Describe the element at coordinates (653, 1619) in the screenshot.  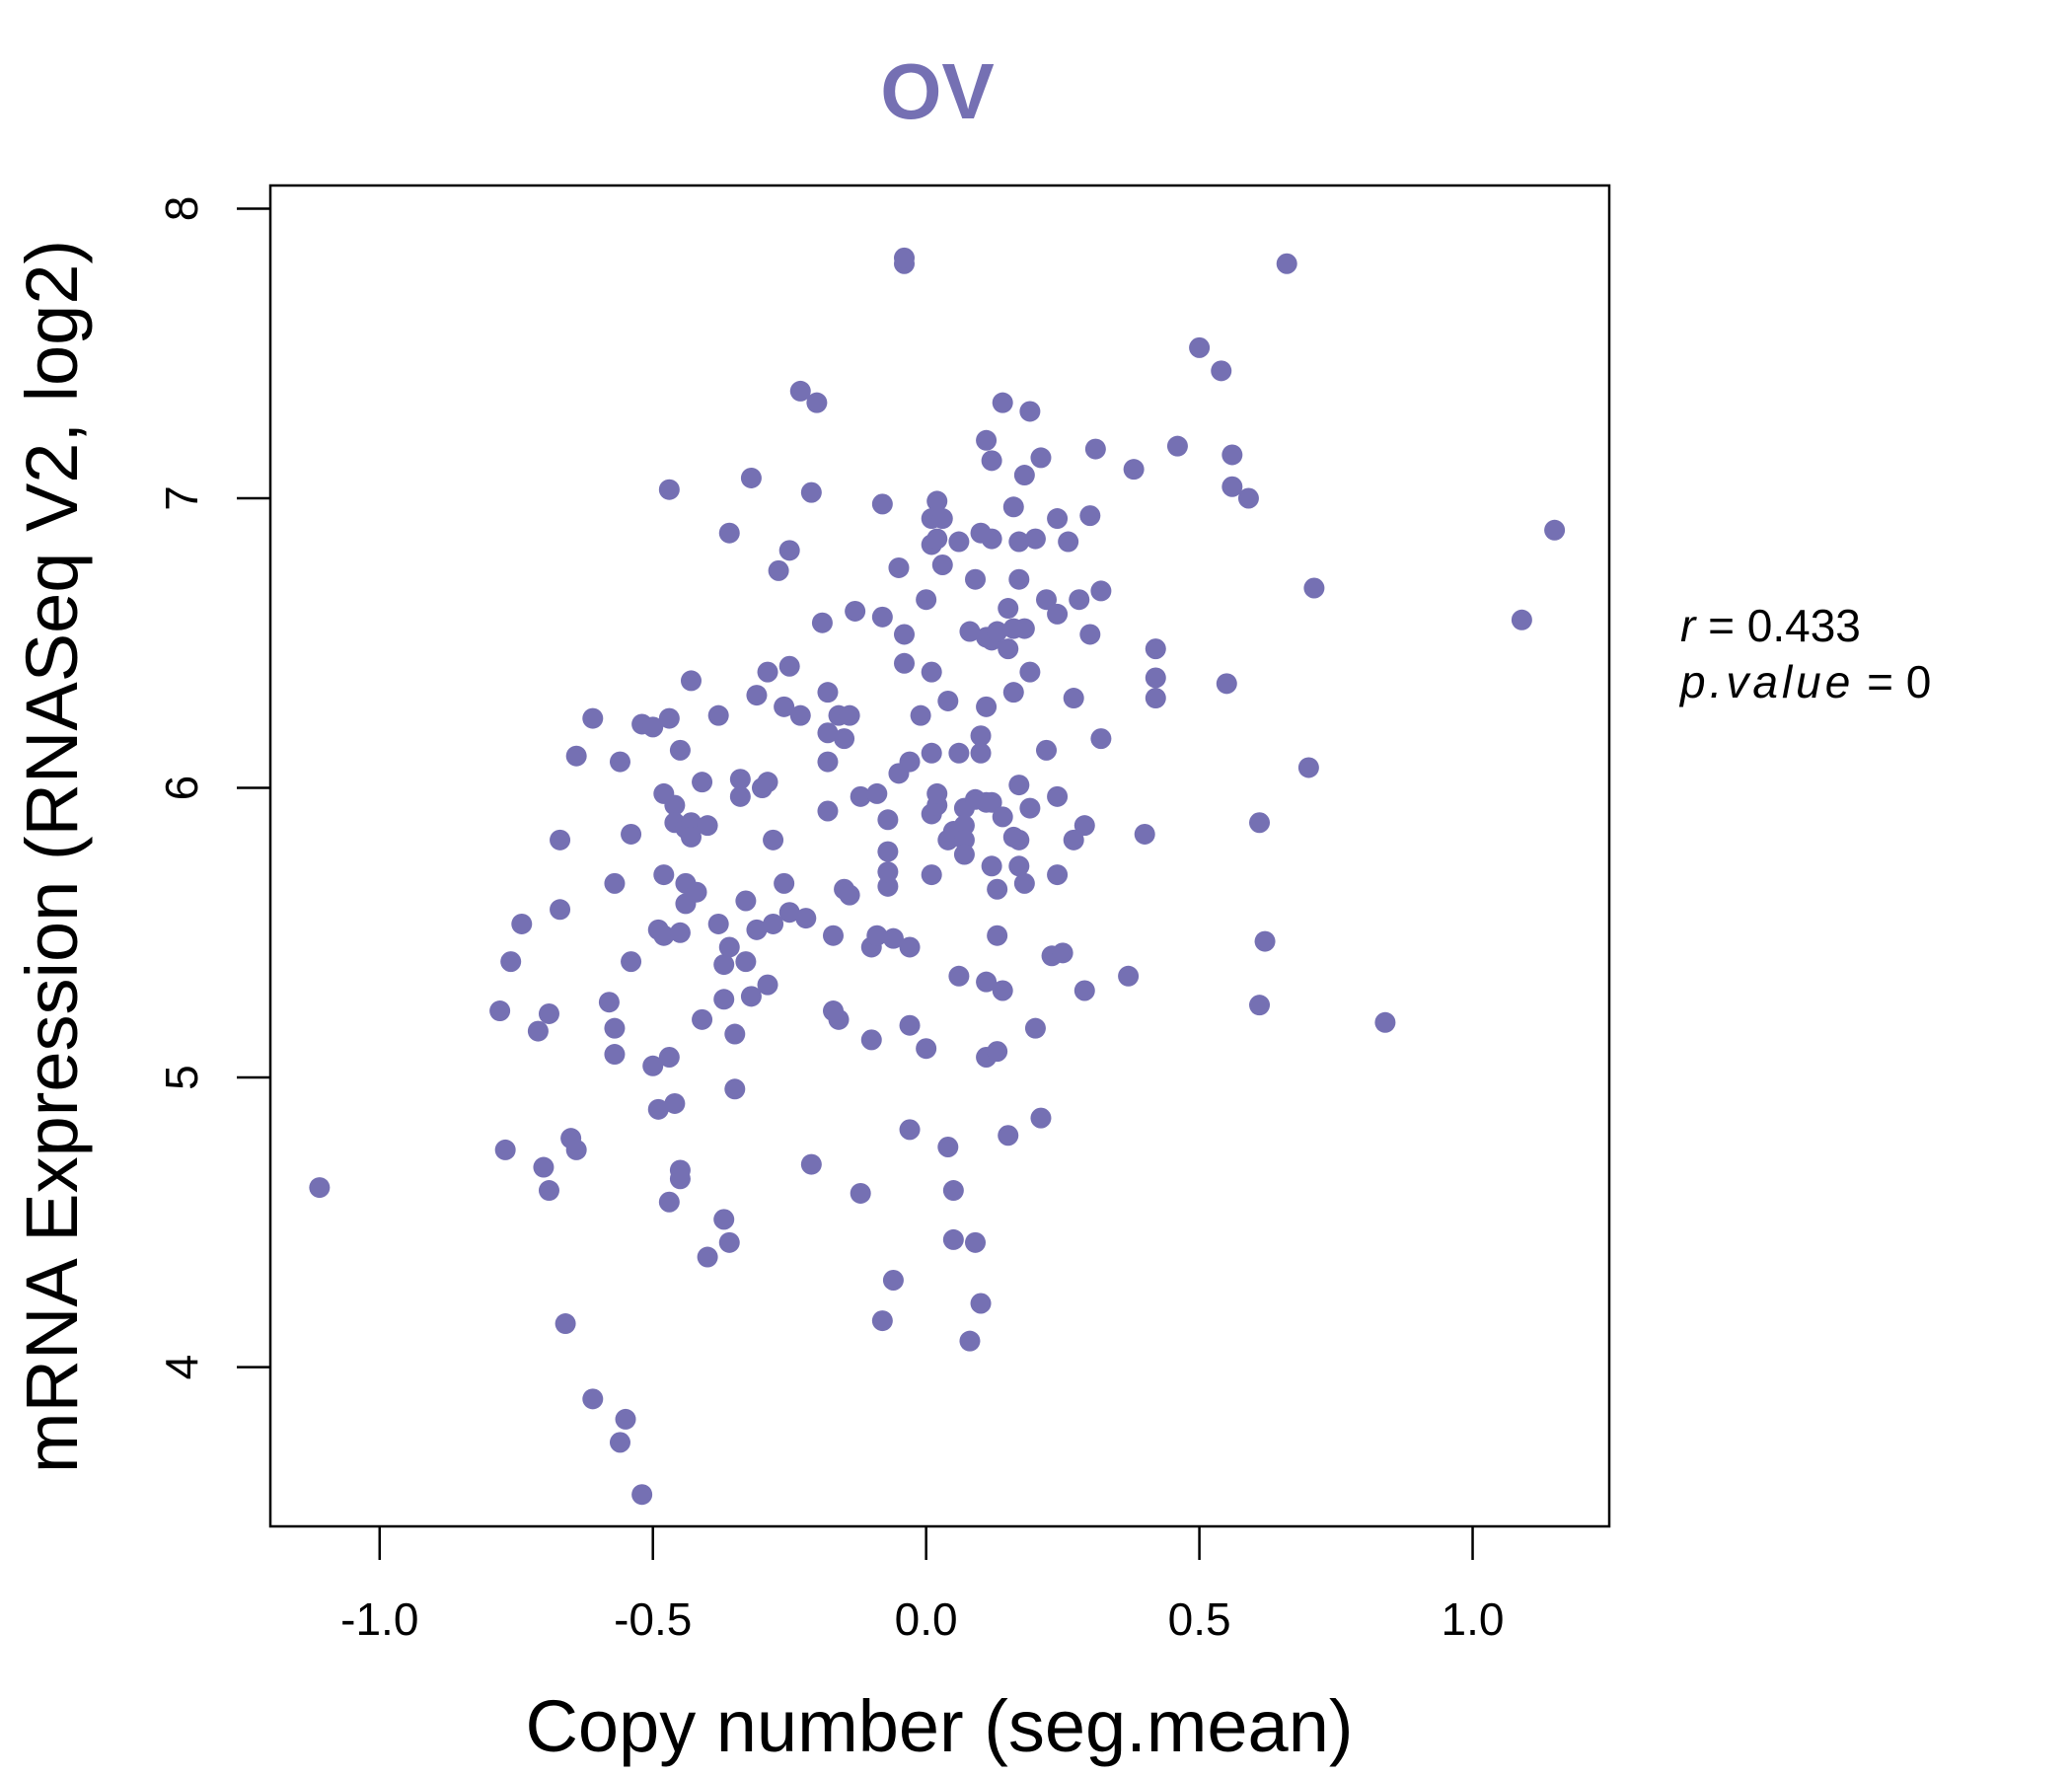
I see `x-tick-label: -0.5` at that location.